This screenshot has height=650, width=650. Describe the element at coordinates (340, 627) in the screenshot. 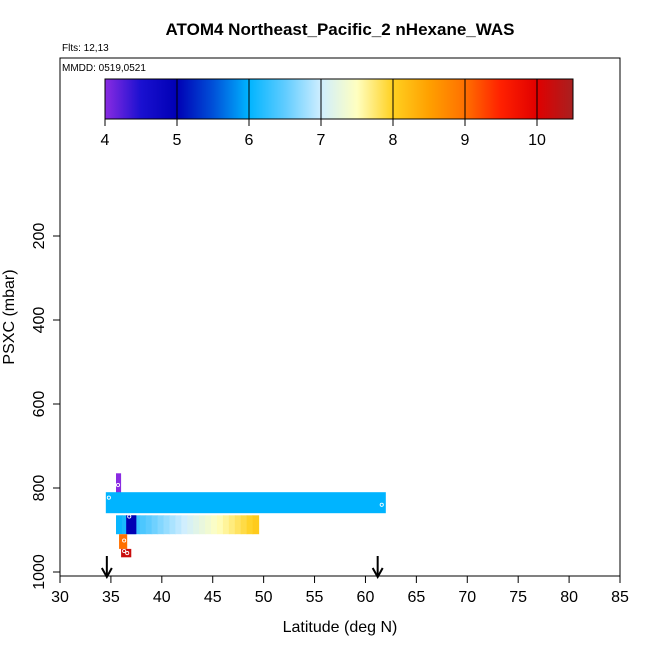

I see `x-axis-label: Latitude (deg N)` at that location.